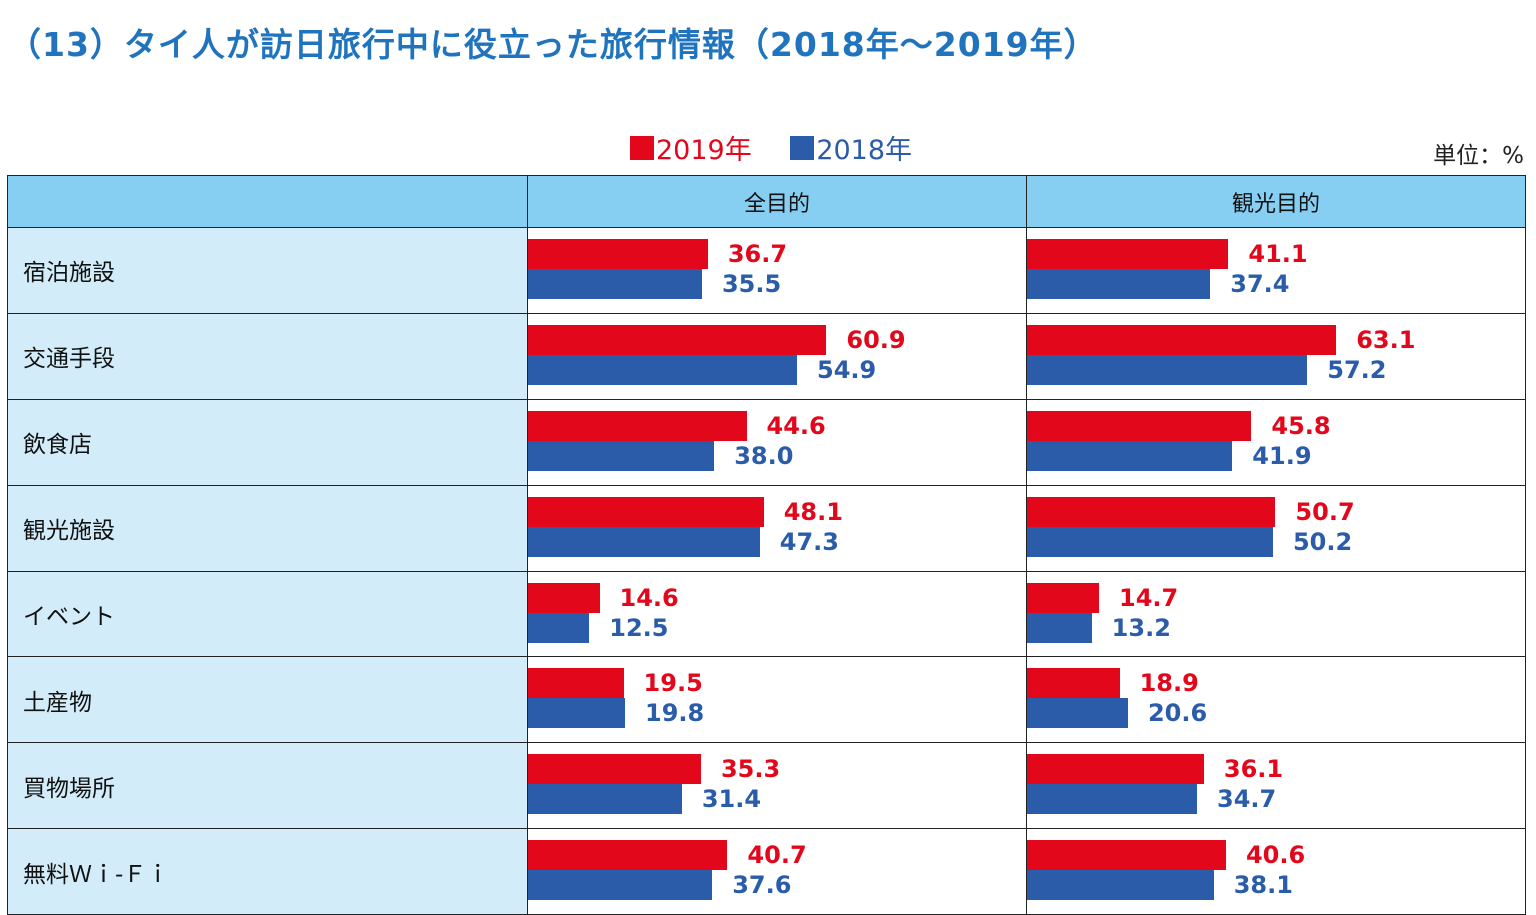 This screenshot has width=1536, height=915. I want to click on bar-cell-all-purposes: 48.1 47.3, so click(777, 528).